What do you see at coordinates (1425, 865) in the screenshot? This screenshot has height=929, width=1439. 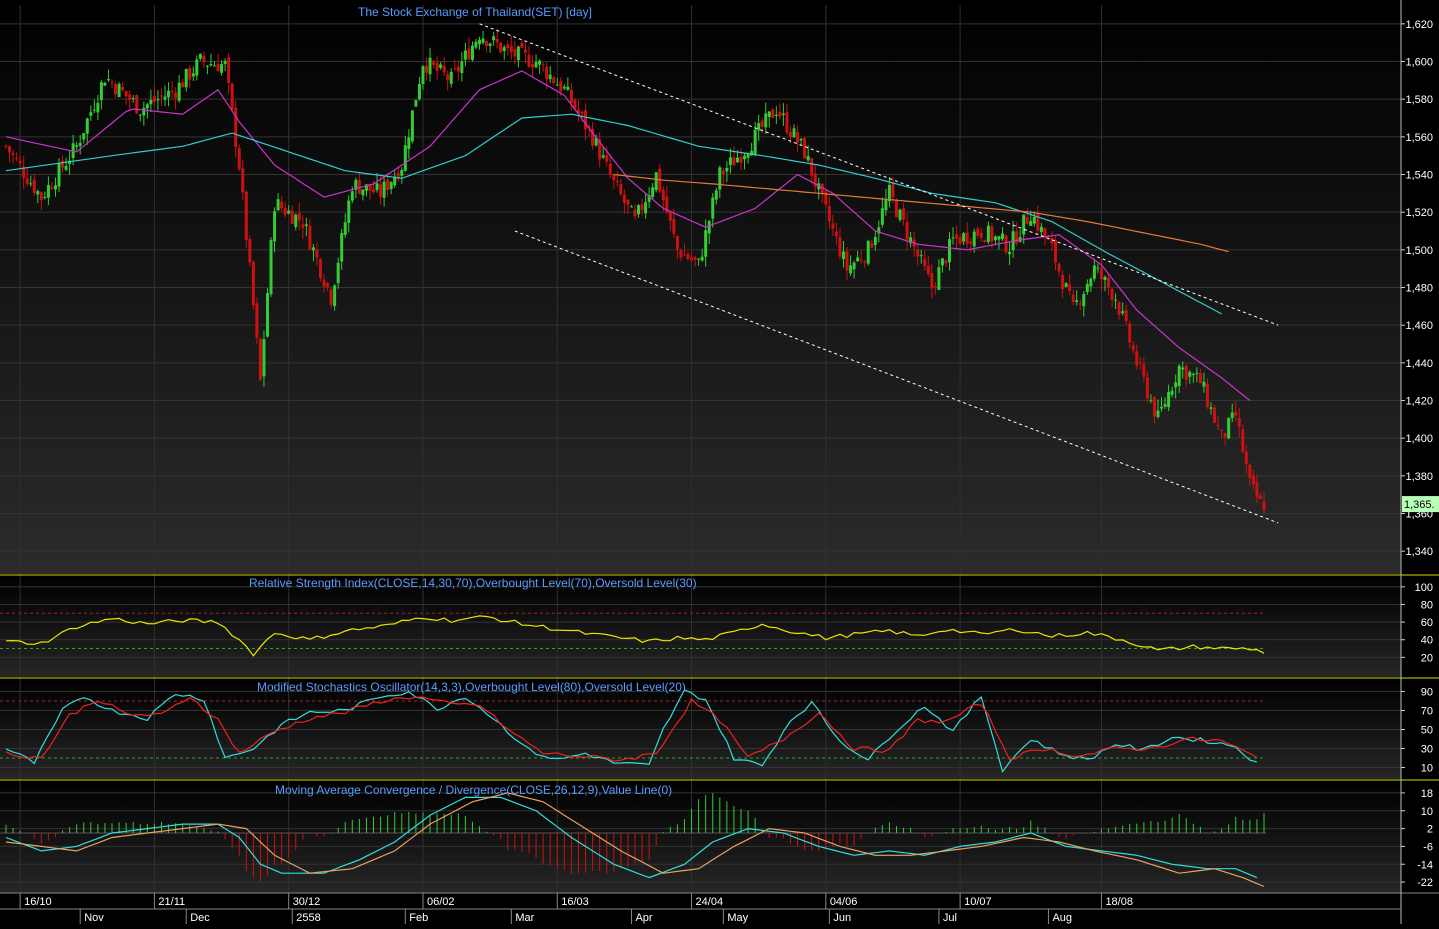 I see `y-tick-label: -14` at bounding box center [1425, 865].